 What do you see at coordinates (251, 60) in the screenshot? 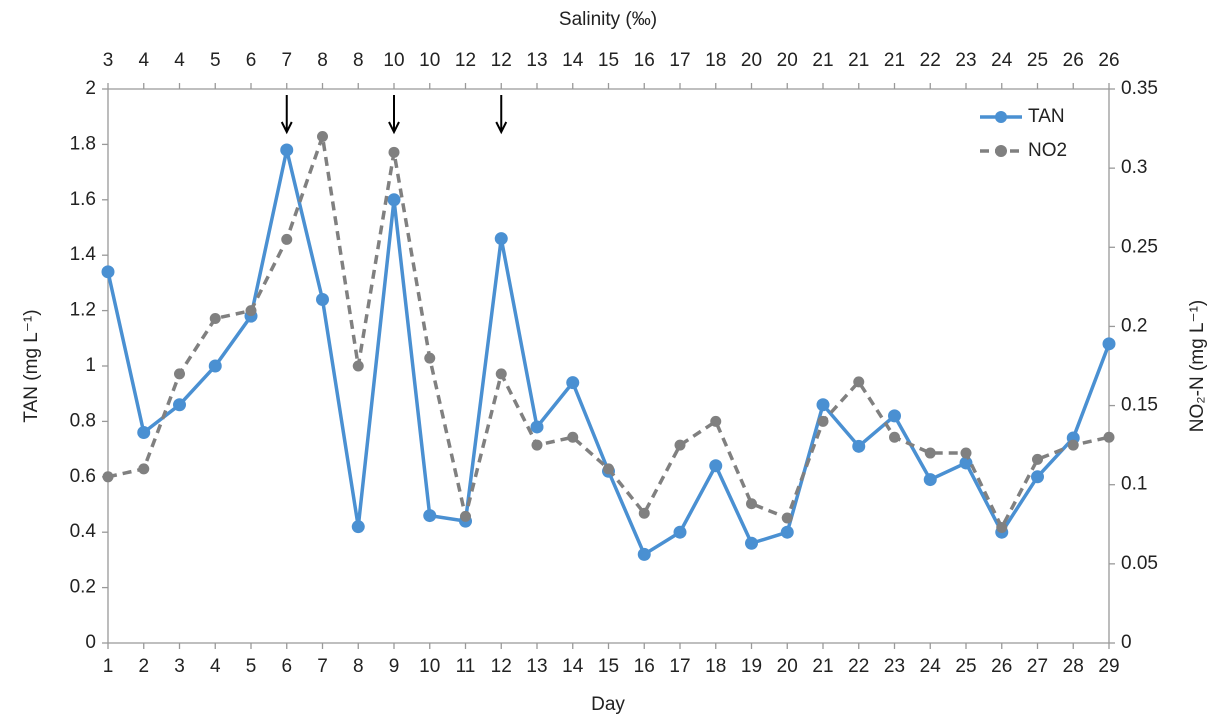
I see `top-tick-label: 6` at bounding box center [251, 60].